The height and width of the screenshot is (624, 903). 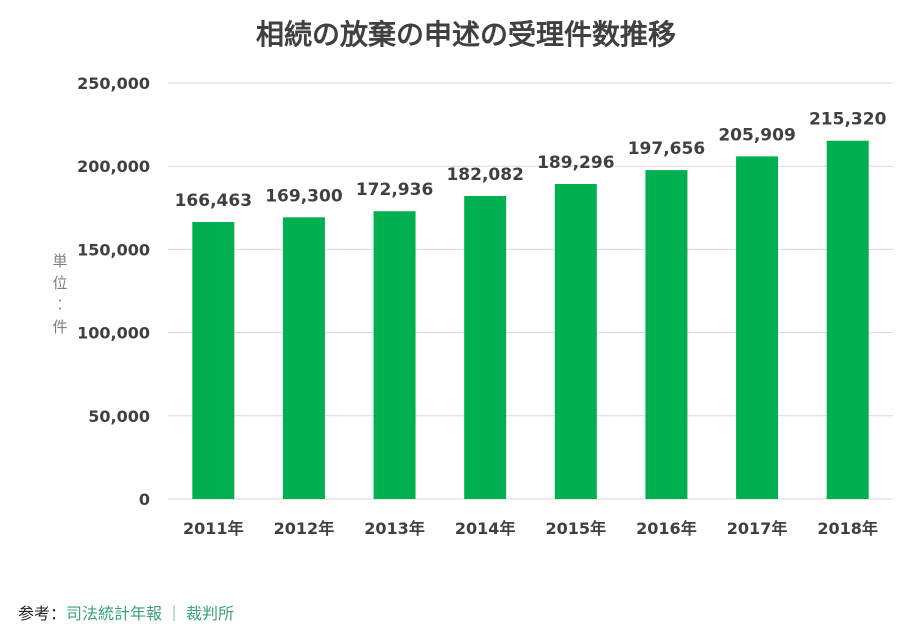 What do you see at coordinates (757, 327) in the screenshot?
I see `bar-2017年` at bounding box center [757, 327].